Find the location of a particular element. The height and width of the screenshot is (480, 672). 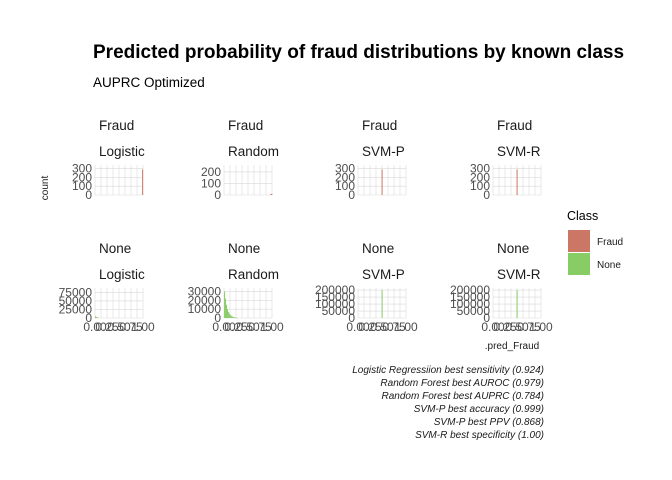

x-axis-label: .pred_Fraud is located at coordinates (512, 346).